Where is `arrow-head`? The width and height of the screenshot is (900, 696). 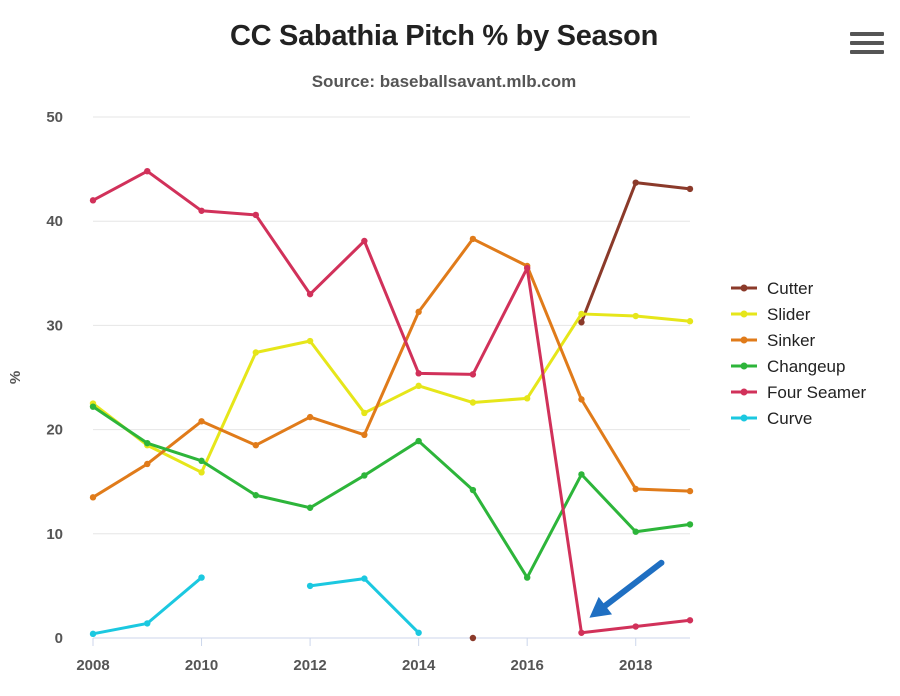 arrow-head is located at coordinates (601, 607).